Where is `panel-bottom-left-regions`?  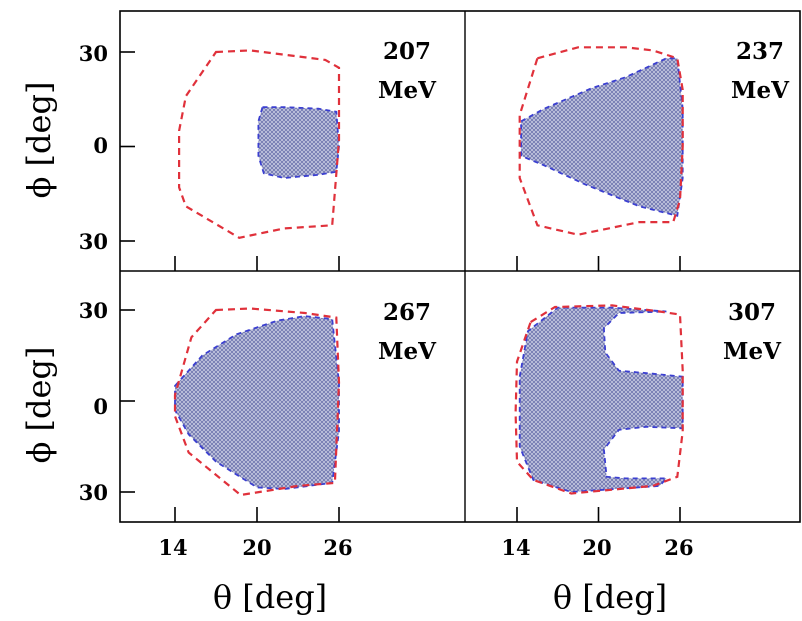 panel-bottom-left-regions is located at coordinates (257, 402).